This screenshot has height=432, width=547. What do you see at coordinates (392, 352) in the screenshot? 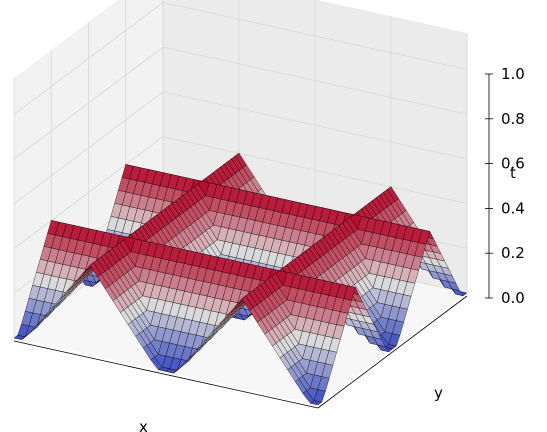
I see `y-axis-line` at bounding box center [392, 352].